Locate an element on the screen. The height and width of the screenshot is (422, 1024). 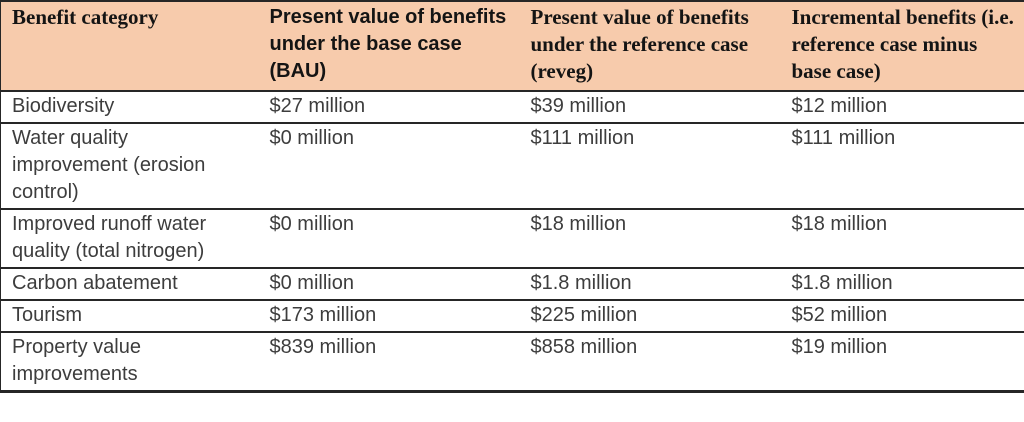
col-header-benefit-category: Benefit category is located at coordinates (129, 46).